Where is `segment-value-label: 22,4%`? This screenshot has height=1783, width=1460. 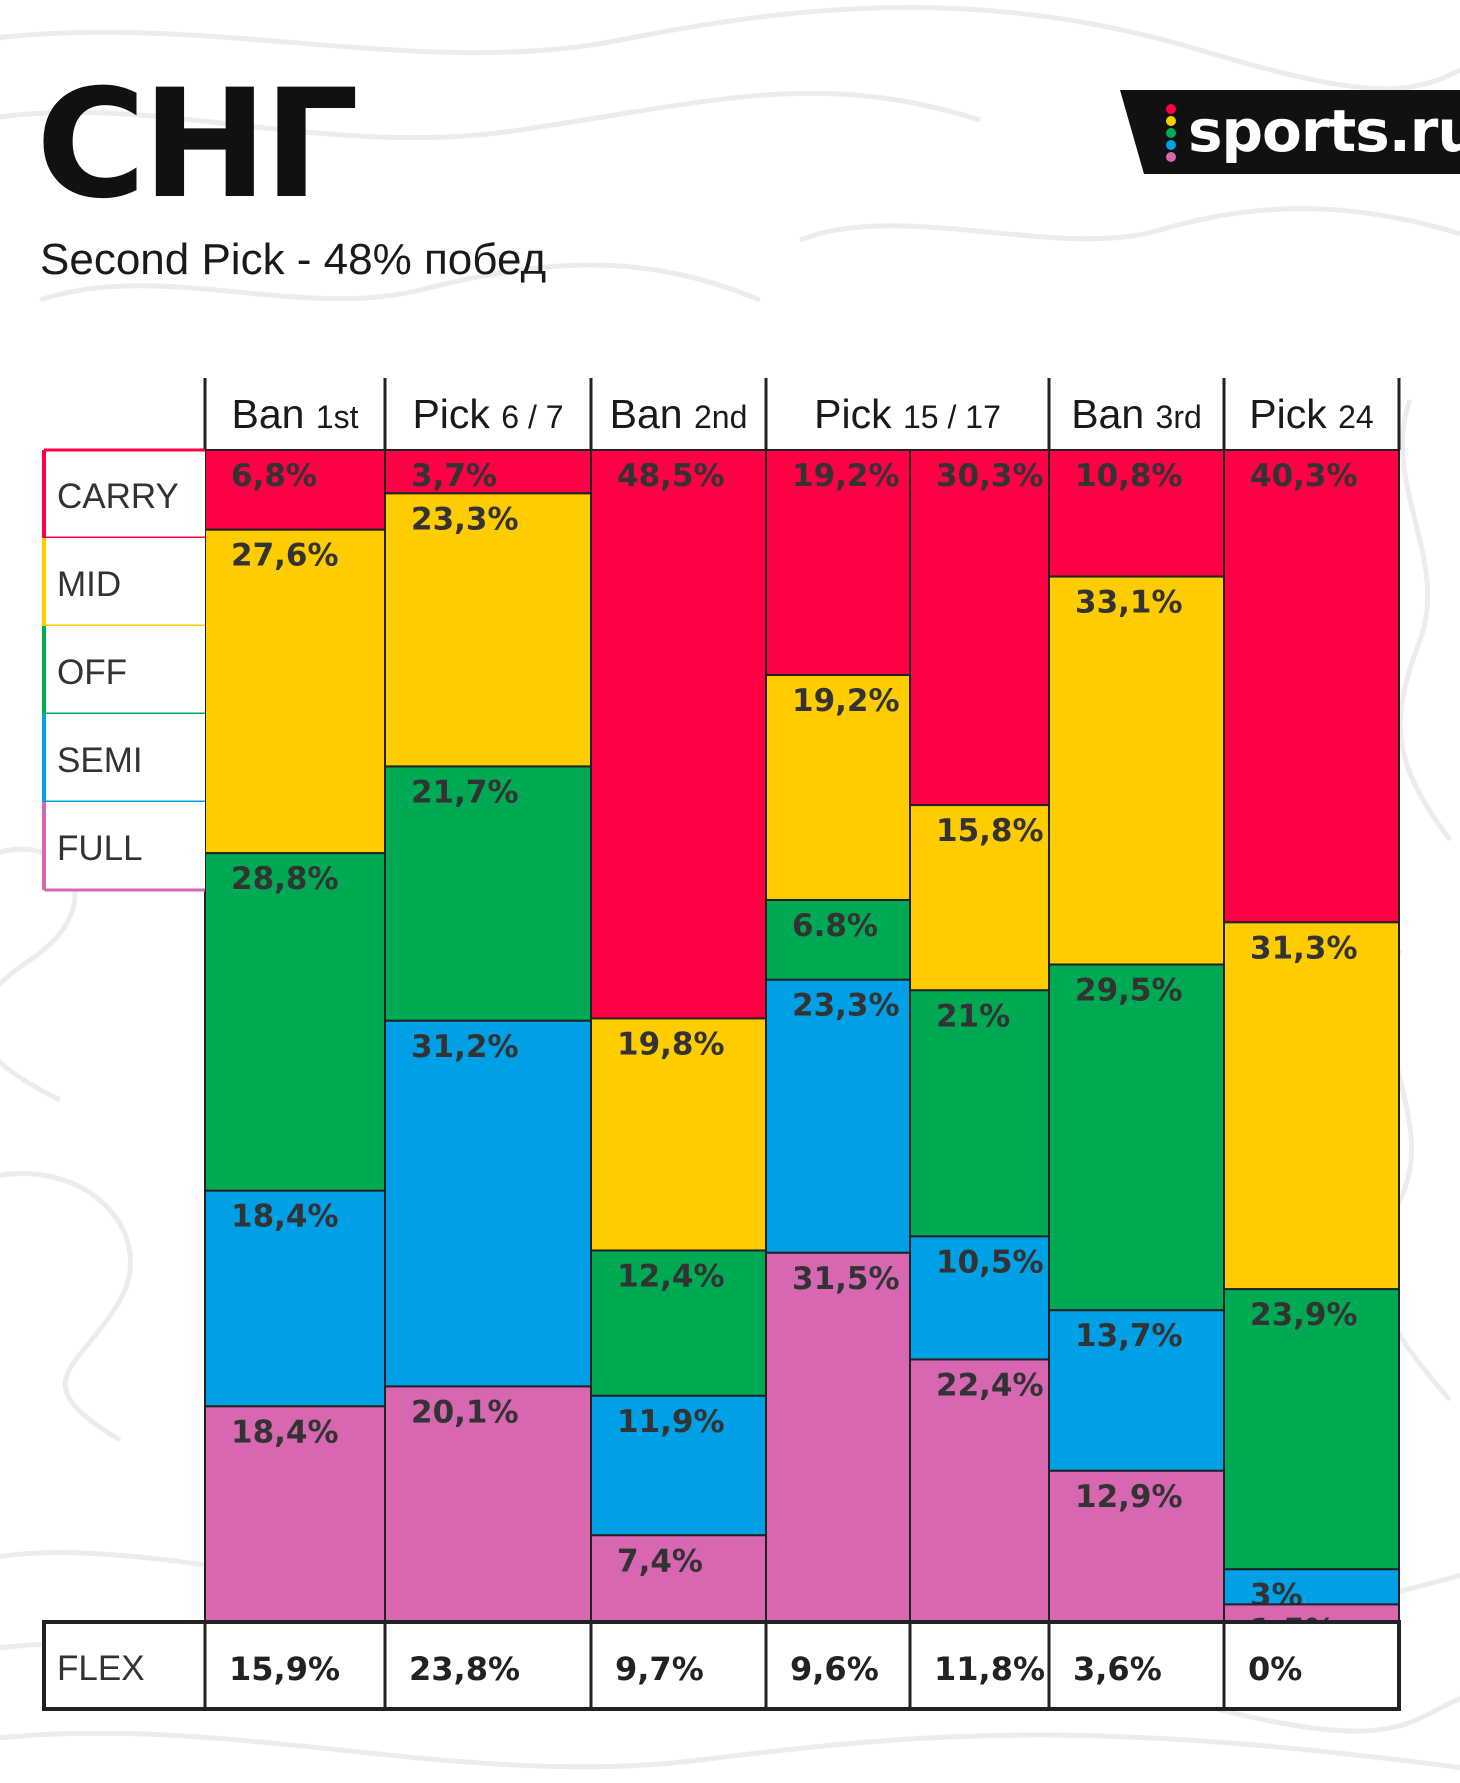 segment-value-label: 22,4% is located at coordinates (990, 1385).